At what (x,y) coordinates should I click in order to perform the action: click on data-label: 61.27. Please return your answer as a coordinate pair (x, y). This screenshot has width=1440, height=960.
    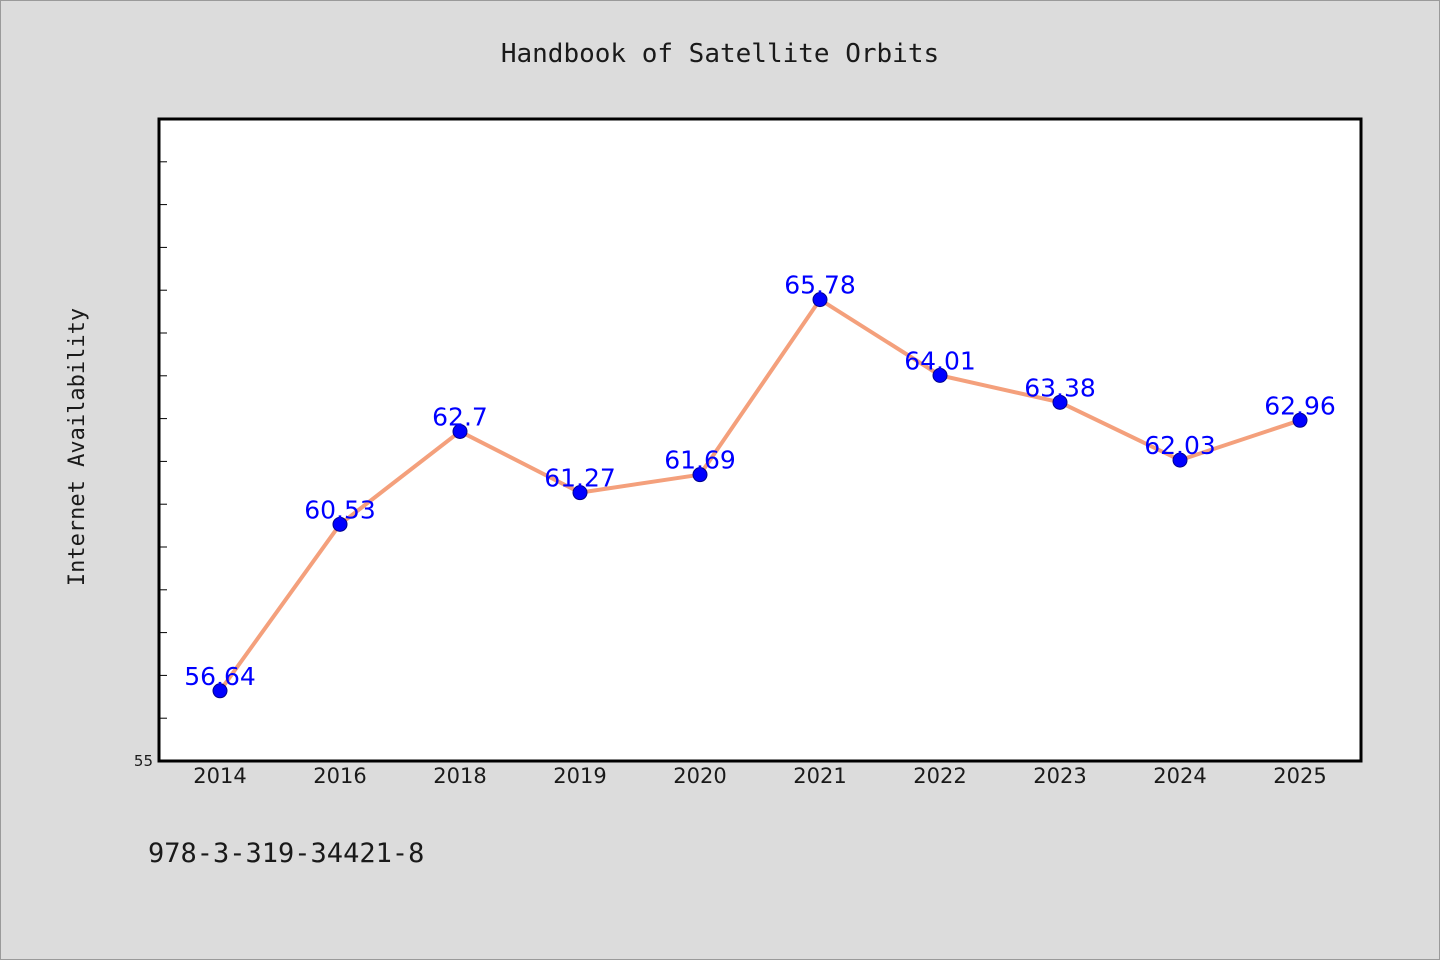
    Looking at the image, I should click on (580, 478).